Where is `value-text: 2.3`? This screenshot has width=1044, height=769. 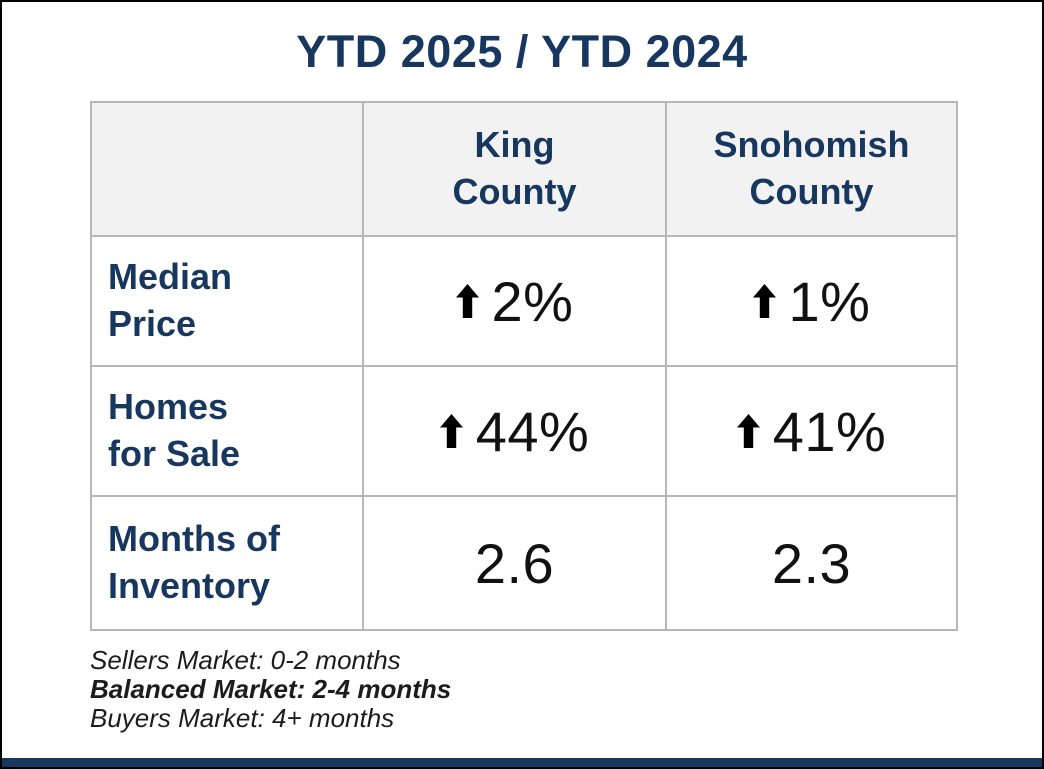
value-text: 2.3 is located at coordinates (811, 563).